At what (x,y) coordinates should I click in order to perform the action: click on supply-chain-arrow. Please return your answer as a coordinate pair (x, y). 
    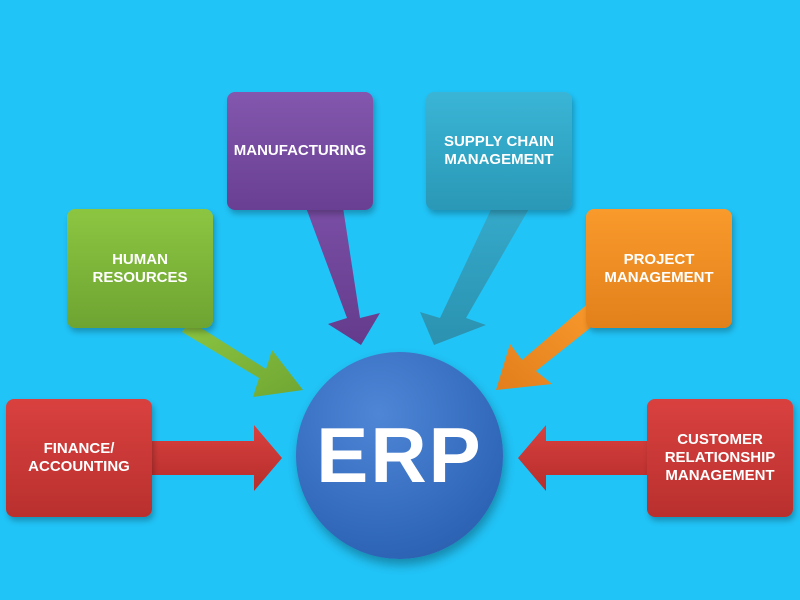
    Looking at the image, I should click on (475, 273).